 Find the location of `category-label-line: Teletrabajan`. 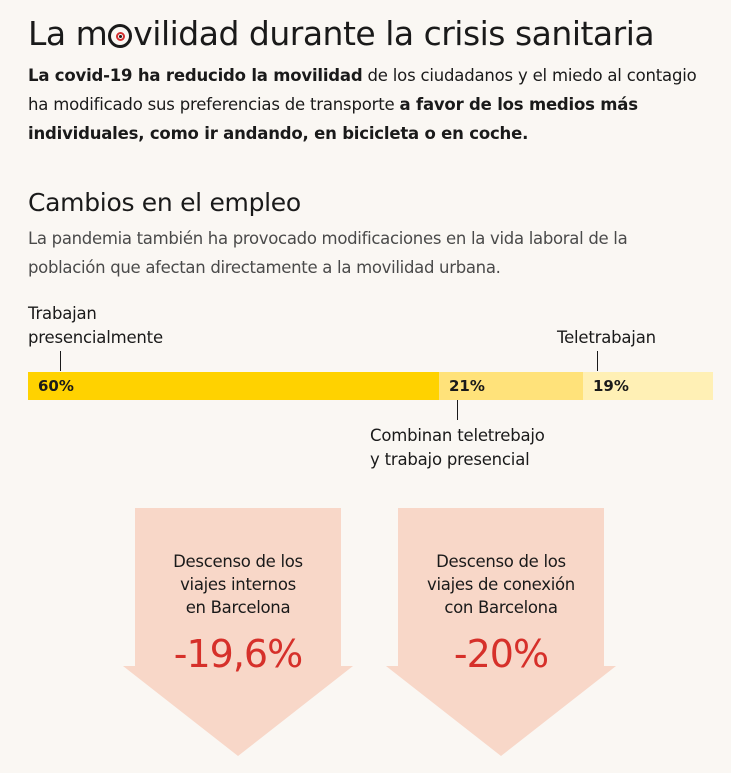

category-label-line: Teletrabajan is located at coordinates (606, 337).